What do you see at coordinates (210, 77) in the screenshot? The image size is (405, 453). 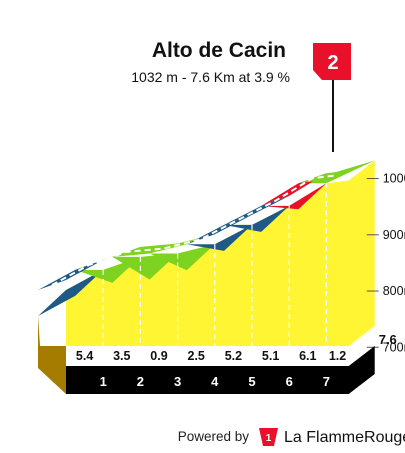 I see `climb-subtitle: 1032 m - 7.6 Km at 3.9 %` at bounding box center [210, 77].